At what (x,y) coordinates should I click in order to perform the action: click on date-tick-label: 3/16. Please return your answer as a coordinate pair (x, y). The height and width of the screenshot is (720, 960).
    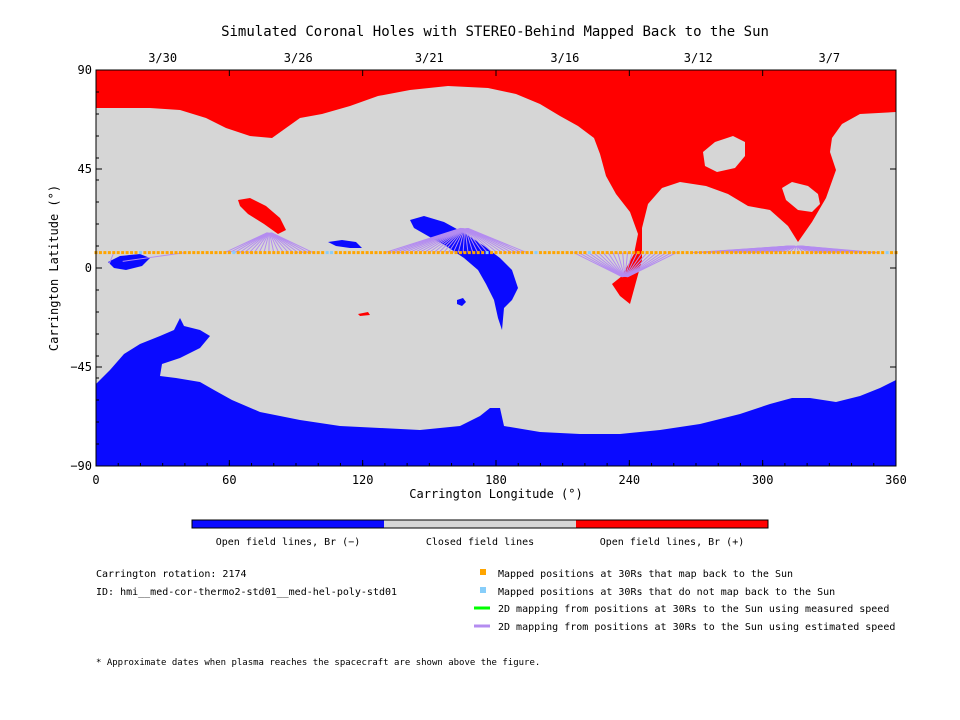
    Looking at the image, I should click on (564, 58).